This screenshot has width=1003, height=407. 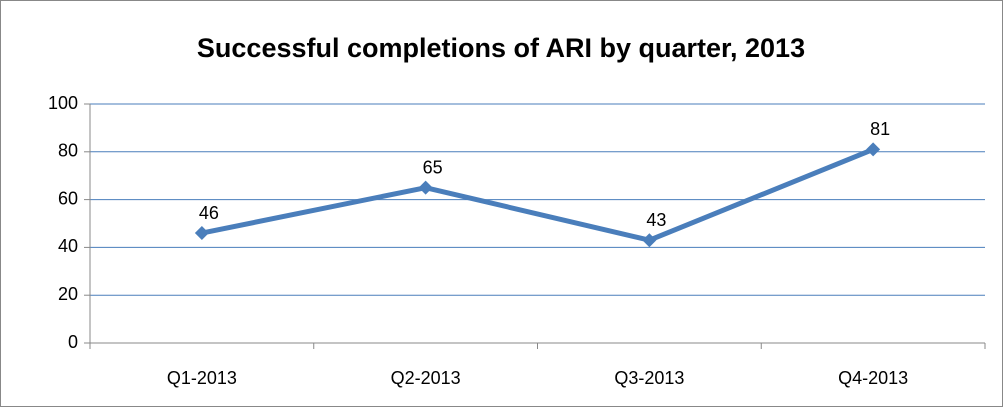 What do you see at coordinates (63, 103) in the screenshot?
I see `y-tick-label: 100` at bounding box center [63, 103].